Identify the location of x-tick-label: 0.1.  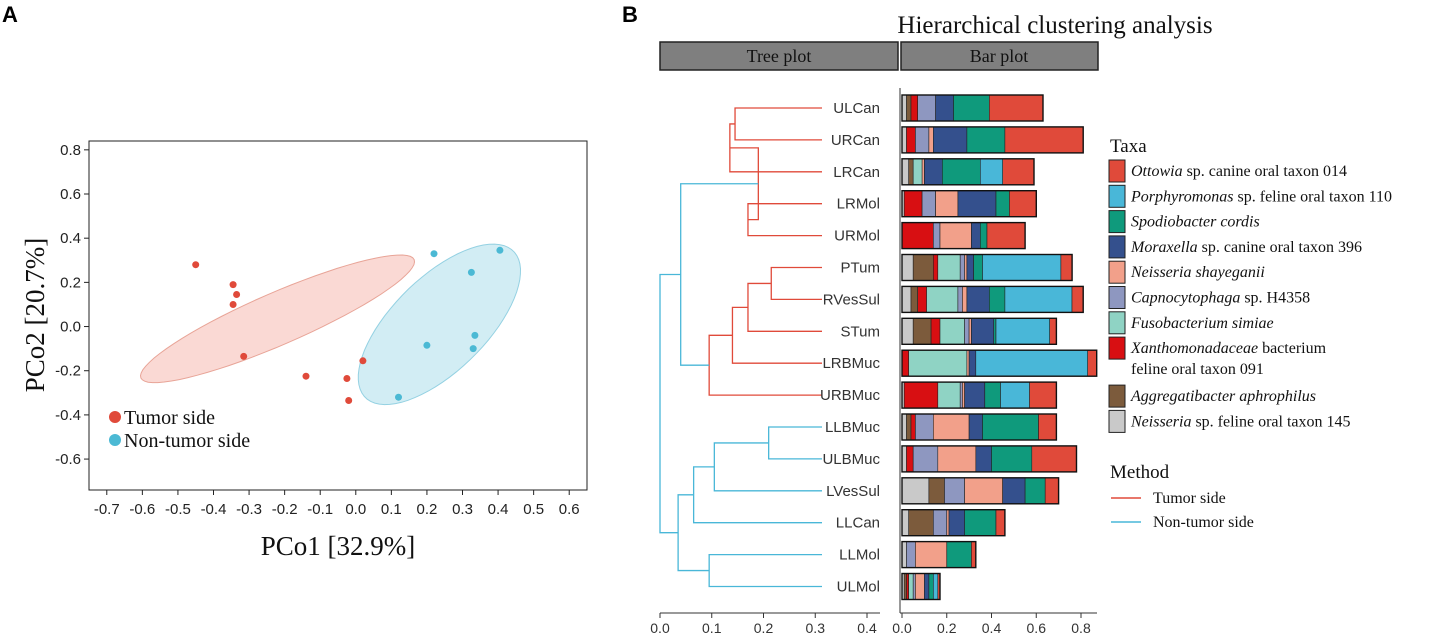
(391, 509).